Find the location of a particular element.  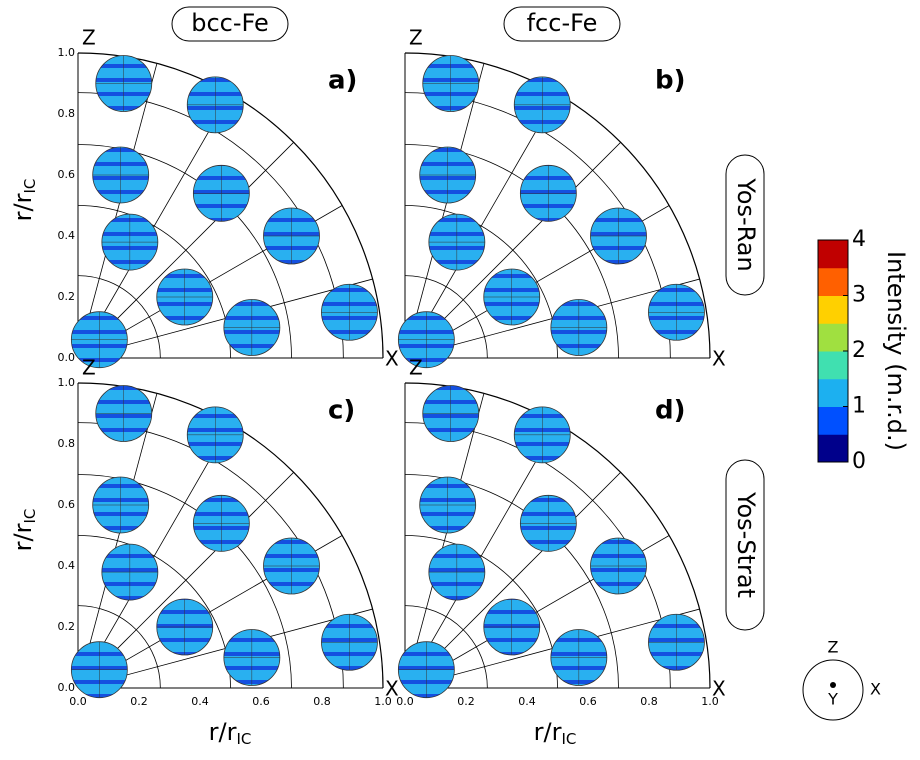

row-label: Yos-Ran is located at coordinates (746, 224).